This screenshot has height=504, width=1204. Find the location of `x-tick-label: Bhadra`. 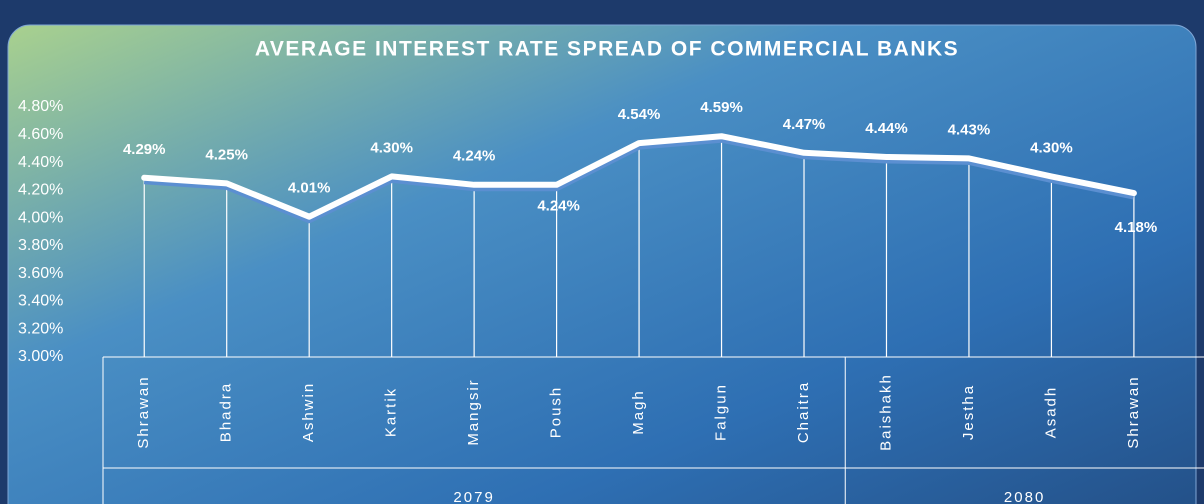

x-tick-label: Bhadra is located at coordinates (226, 412).